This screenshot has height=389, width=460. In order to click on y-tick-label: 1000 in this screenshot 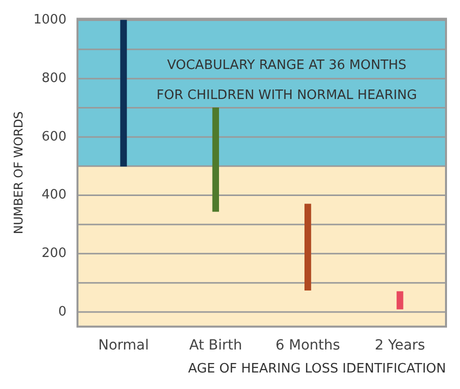, I will do `click(49, 20)`.